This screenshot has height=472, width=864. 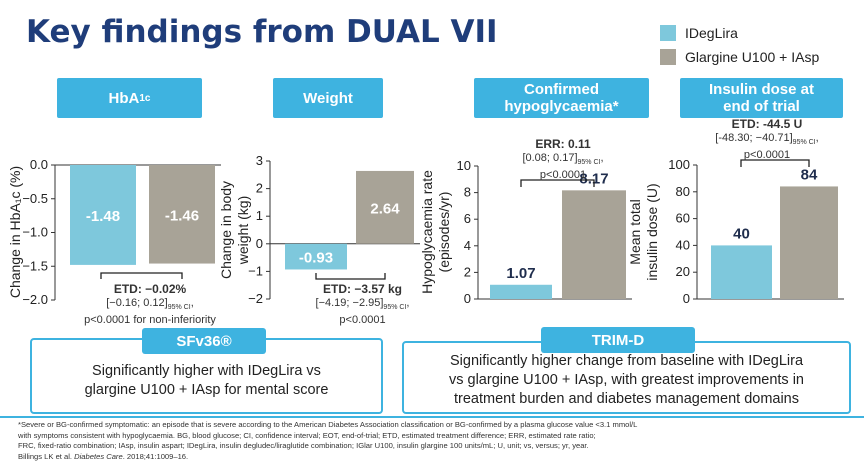 What do you see at coordinates (775, 163) in the screenshot?
I see `significance-bracket-insulin` at bounding box center [775, 163].